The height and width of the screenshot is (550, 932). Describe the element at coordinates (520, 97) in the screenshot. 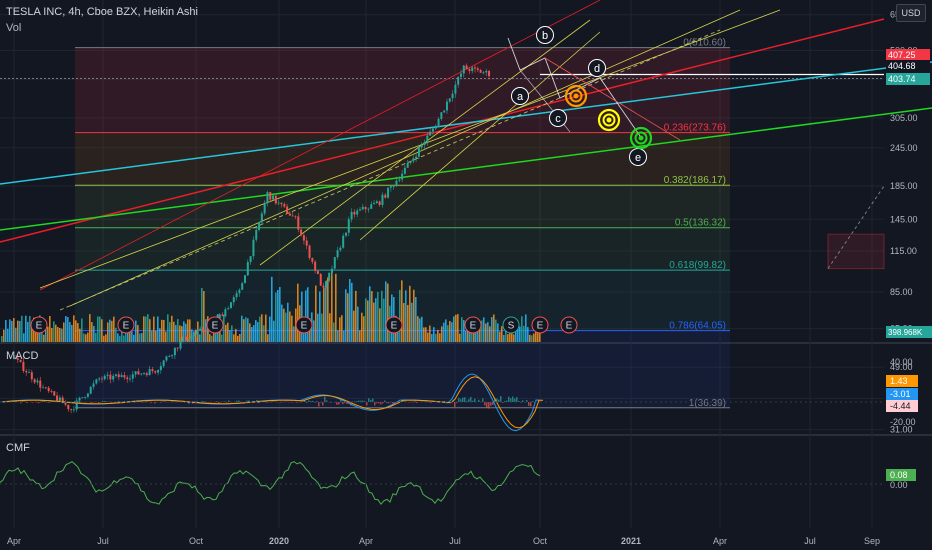

I see `wave-label-text: a` at that location.